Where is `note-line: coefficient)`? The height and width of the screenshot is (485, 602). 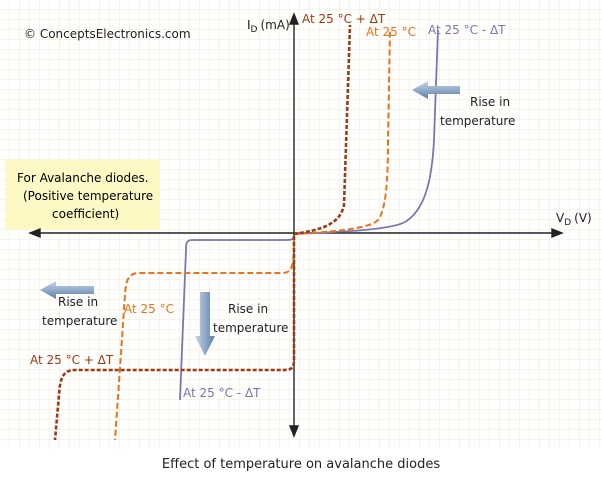
note-line: coefficient) is located at coordinates (85, 214).